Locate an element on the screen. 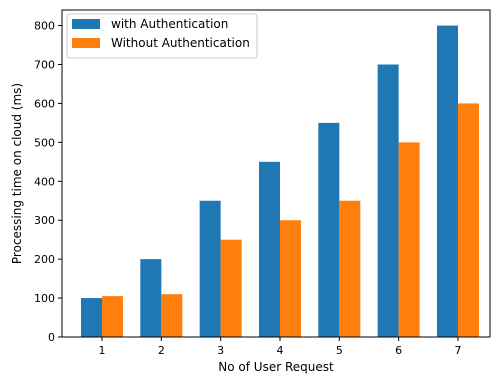 Image resolution: width=492 pixels, height=374 pixels. y-tick-label: 100 is located at coordinates (44, 298).